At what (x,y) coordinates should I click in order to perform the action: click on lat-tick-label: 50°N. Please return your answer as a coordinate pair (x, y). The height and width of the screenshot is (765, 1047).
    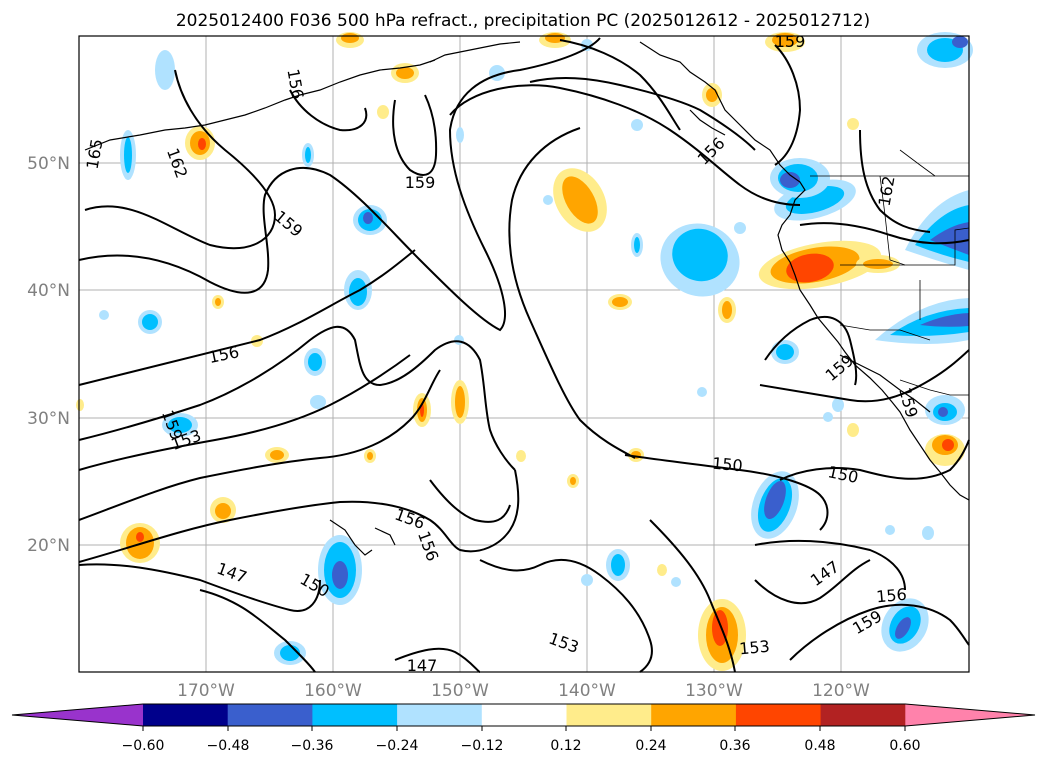
    Looking at the image, I should click on (48, 164).